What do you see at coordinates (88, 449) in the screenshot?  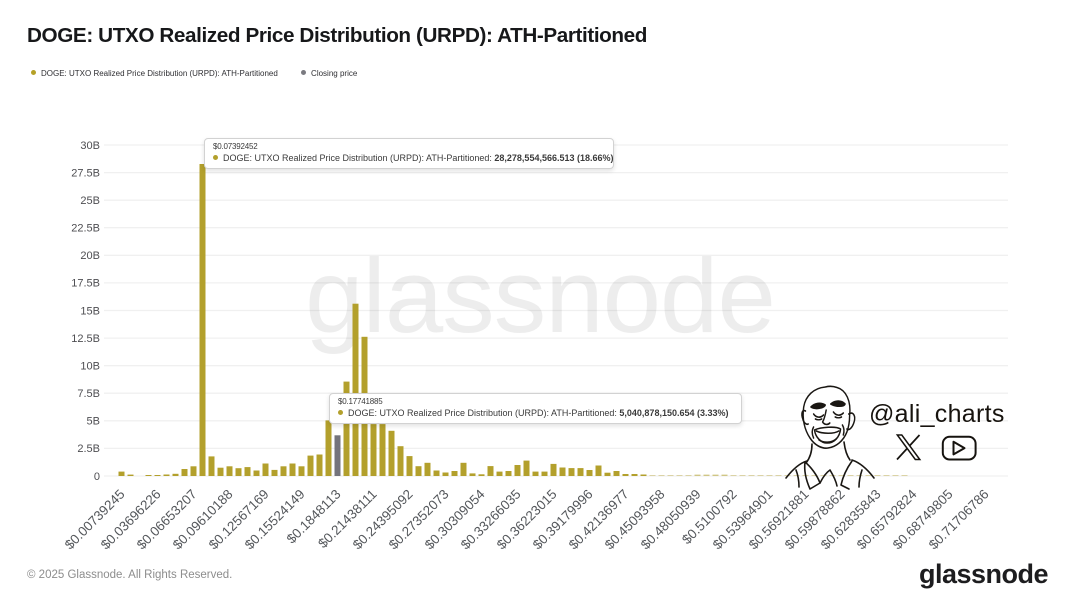 I see `svg-text: 2.5B` at bounding box center [88, 449].